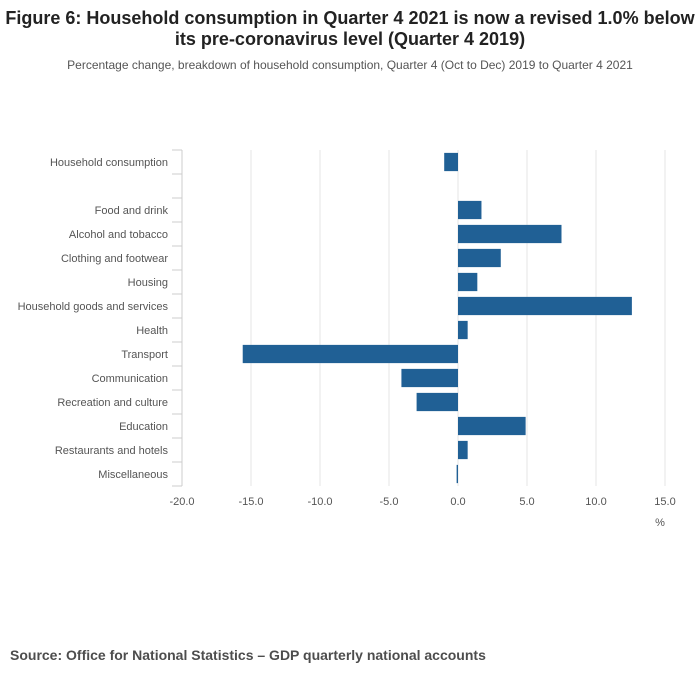 This screenshot has height=682, width=700. I want to click on x-tick-label: 0.0, so click(457, 502).